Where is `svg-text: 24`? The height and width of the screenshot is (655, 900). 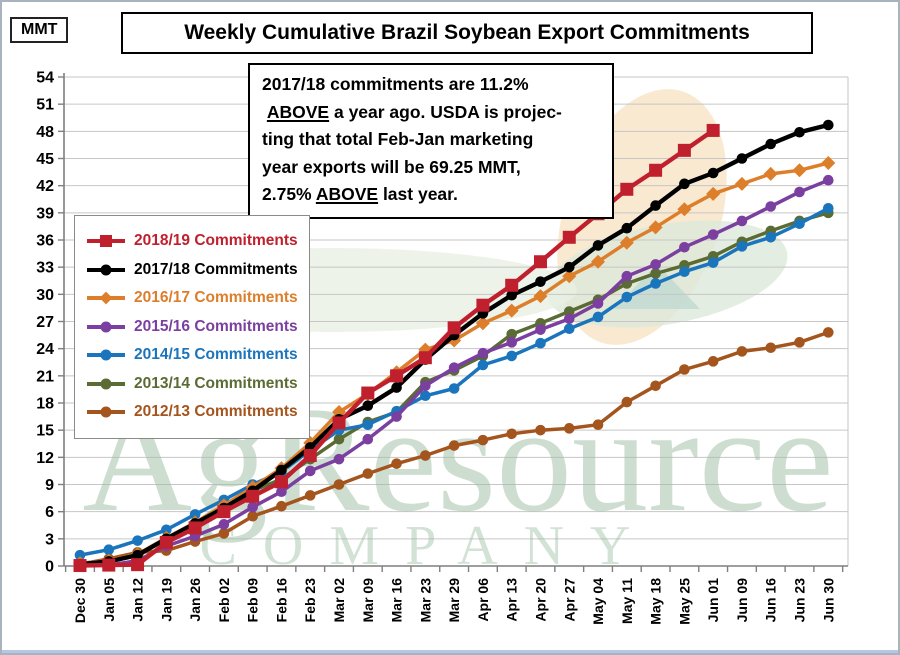
svg-text: 24 is located at coordinates (45, 349).